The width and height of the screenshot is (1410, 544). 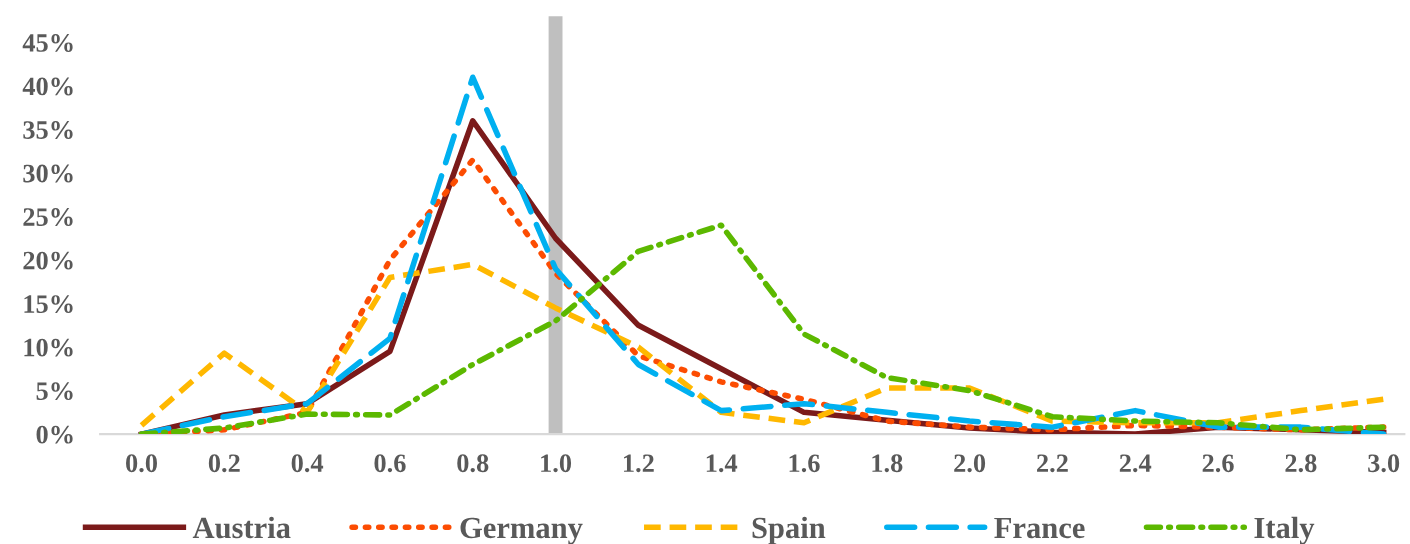 What do you see at coordinates (1218, 463) in the screenshot?
I see `x-tick-label: 2.6` at bounding box center [1218, 463].